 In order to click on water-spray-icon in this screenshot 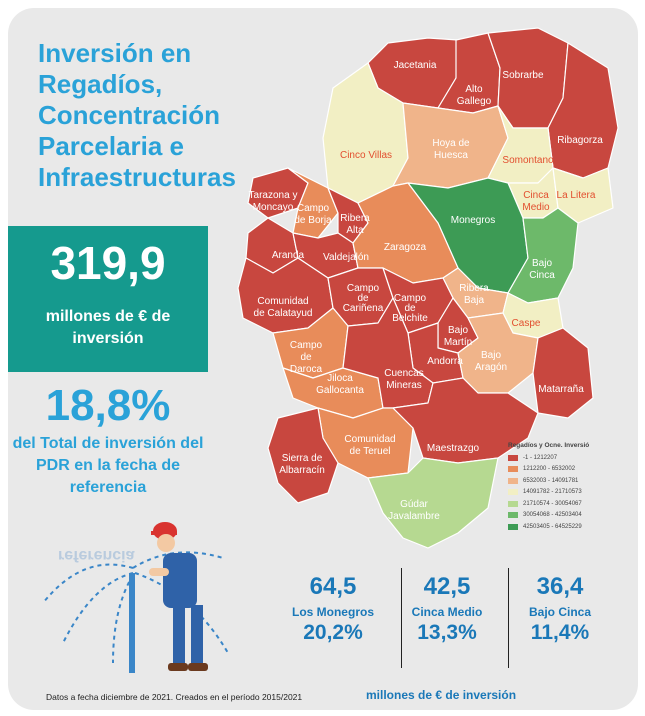, I will do `click(135, 607)`.